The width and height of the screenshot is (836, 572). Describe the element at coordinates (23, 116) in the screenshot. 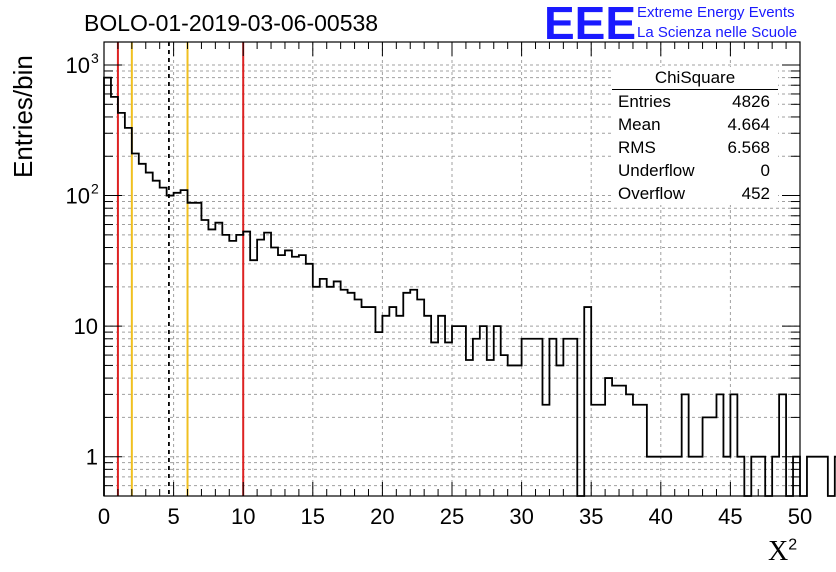

I see `y-axis-label: Entries/bin` at that location.